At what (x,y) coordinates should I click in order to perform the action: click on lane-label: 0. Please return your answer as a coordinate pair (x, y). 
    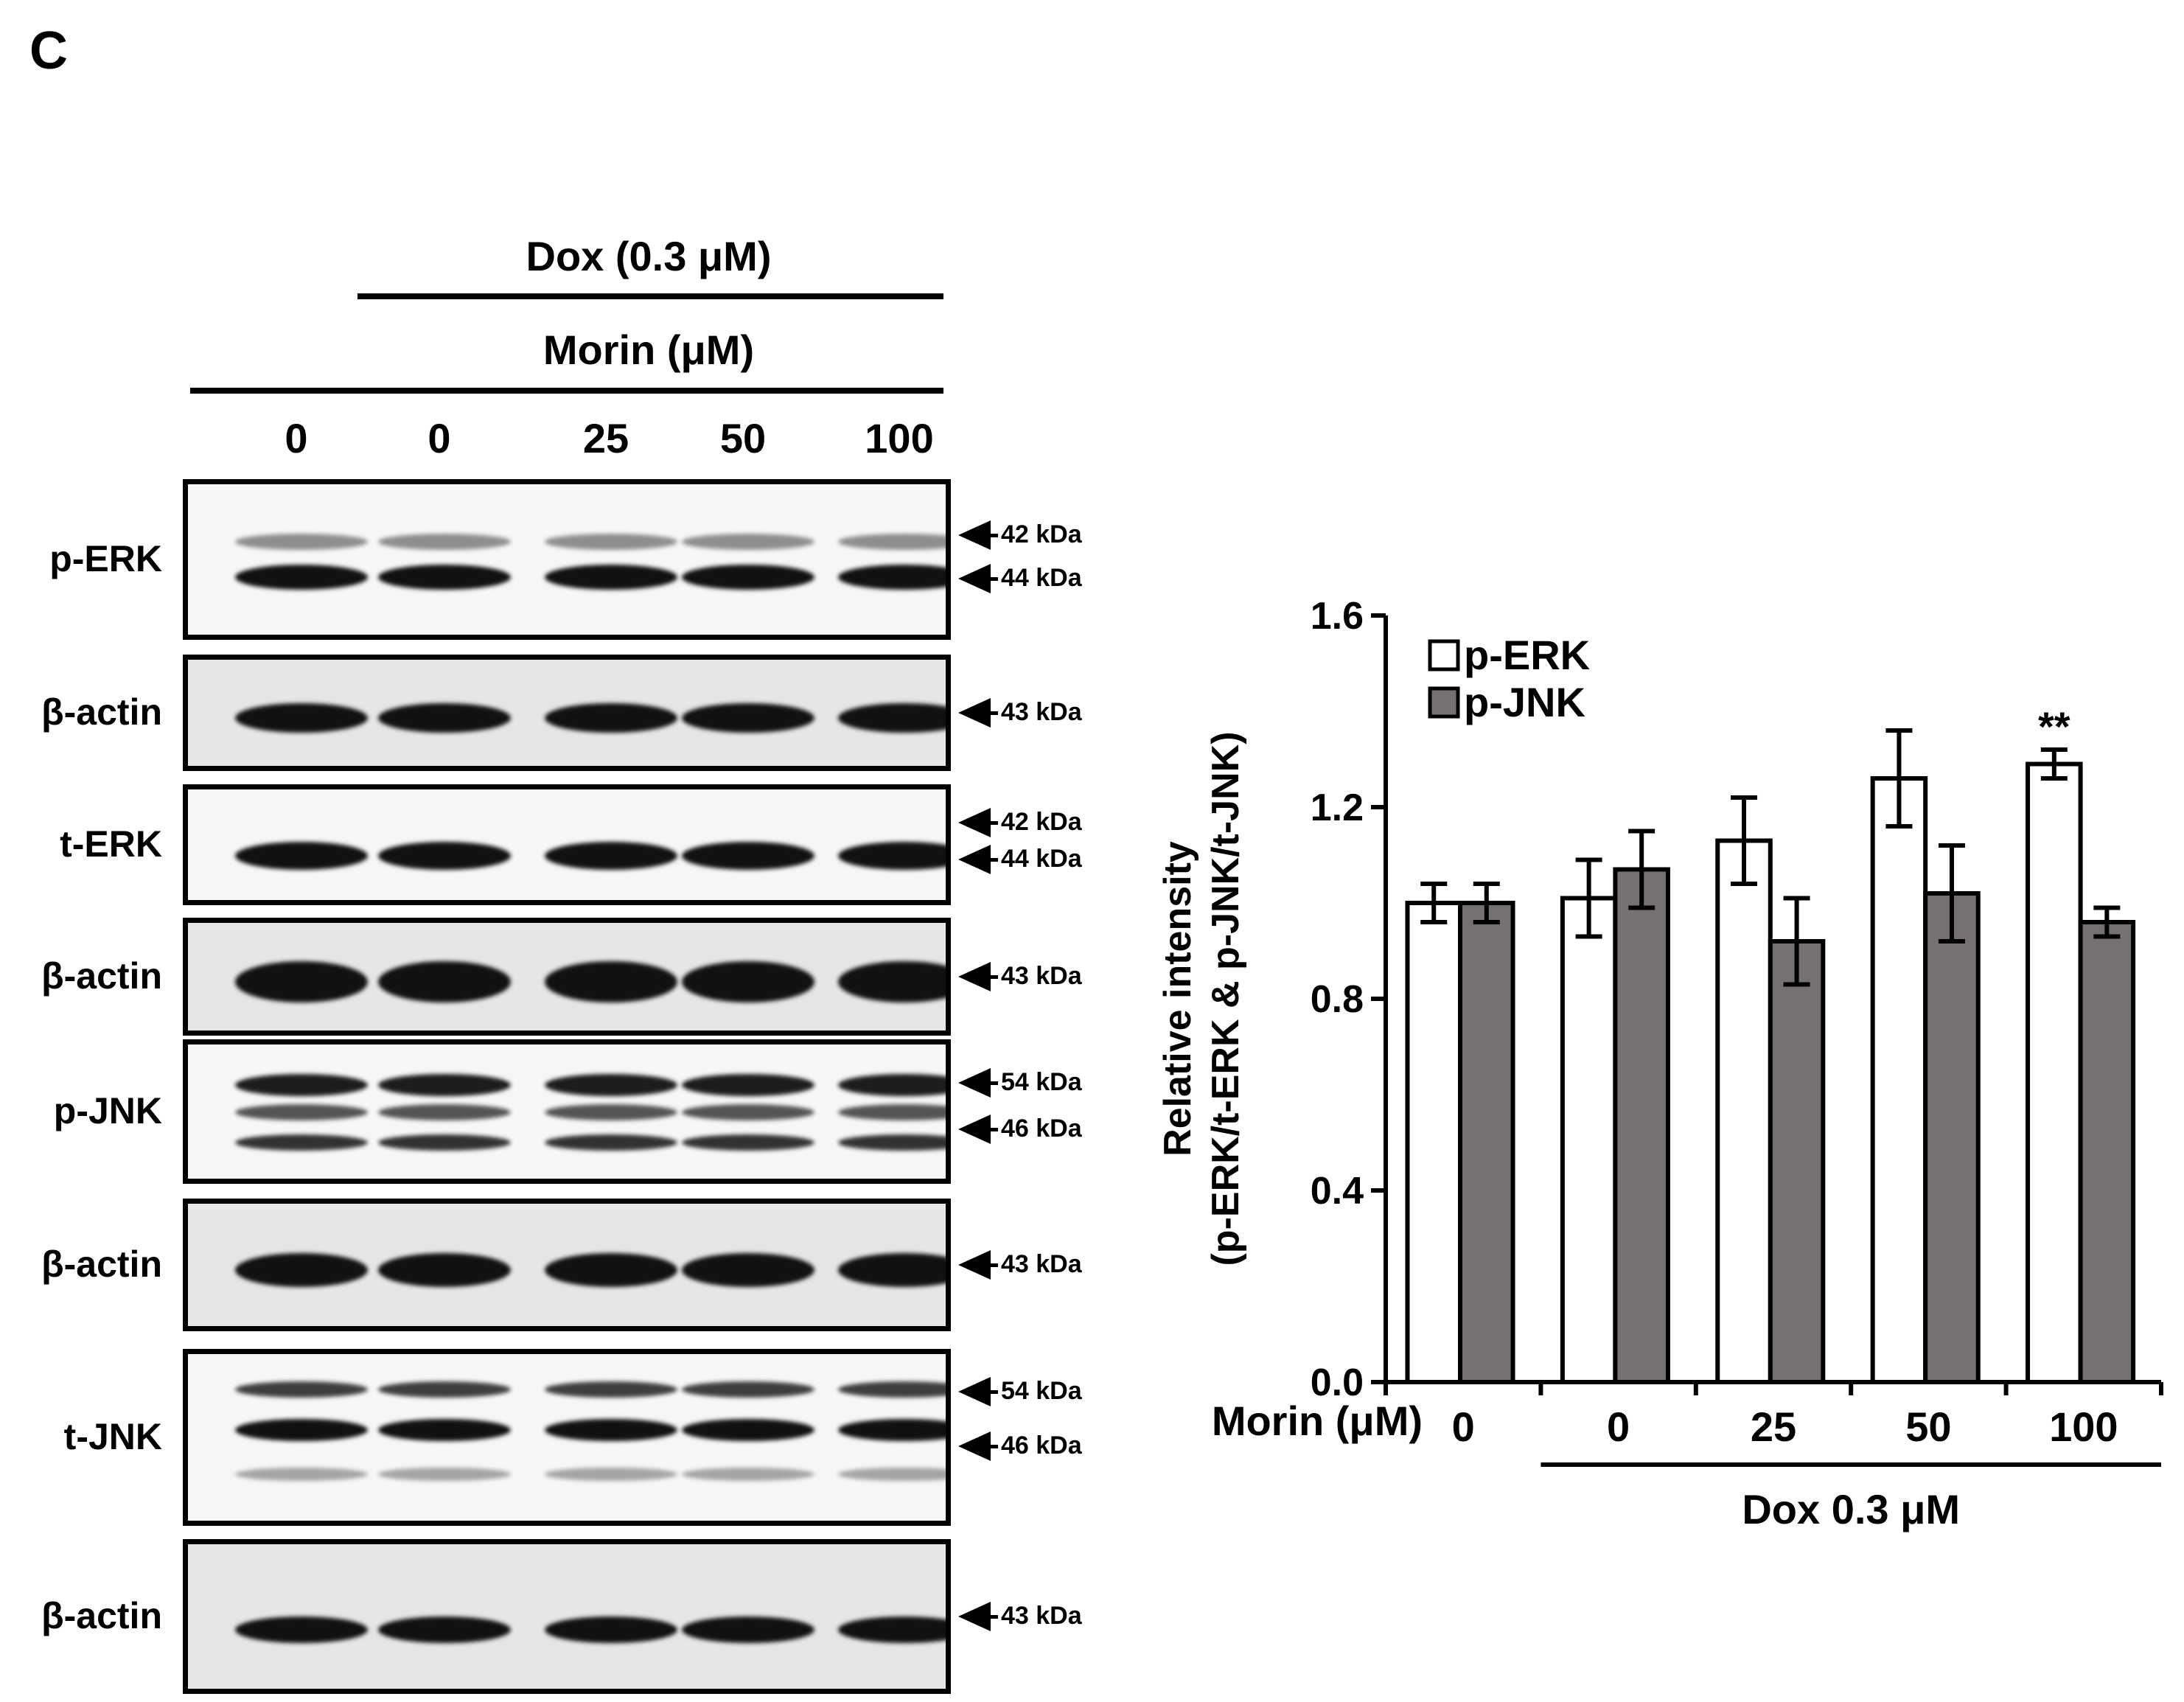
    Looking at the image, I should click on (296, 438).